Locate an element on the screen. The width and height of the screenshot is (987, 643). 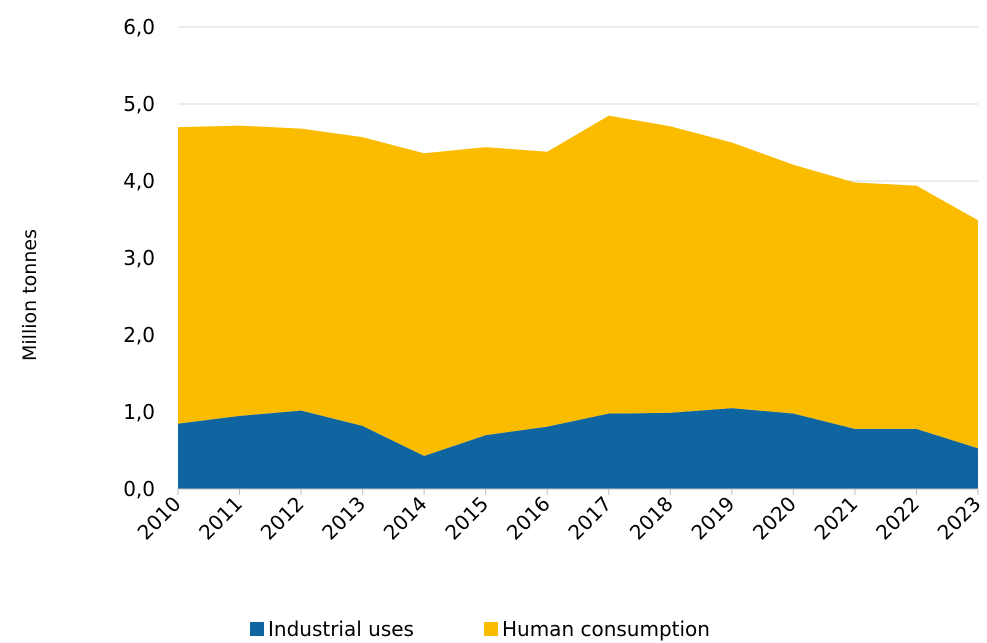
x-tick-label: 2018 is located at coordinates (651, 518).